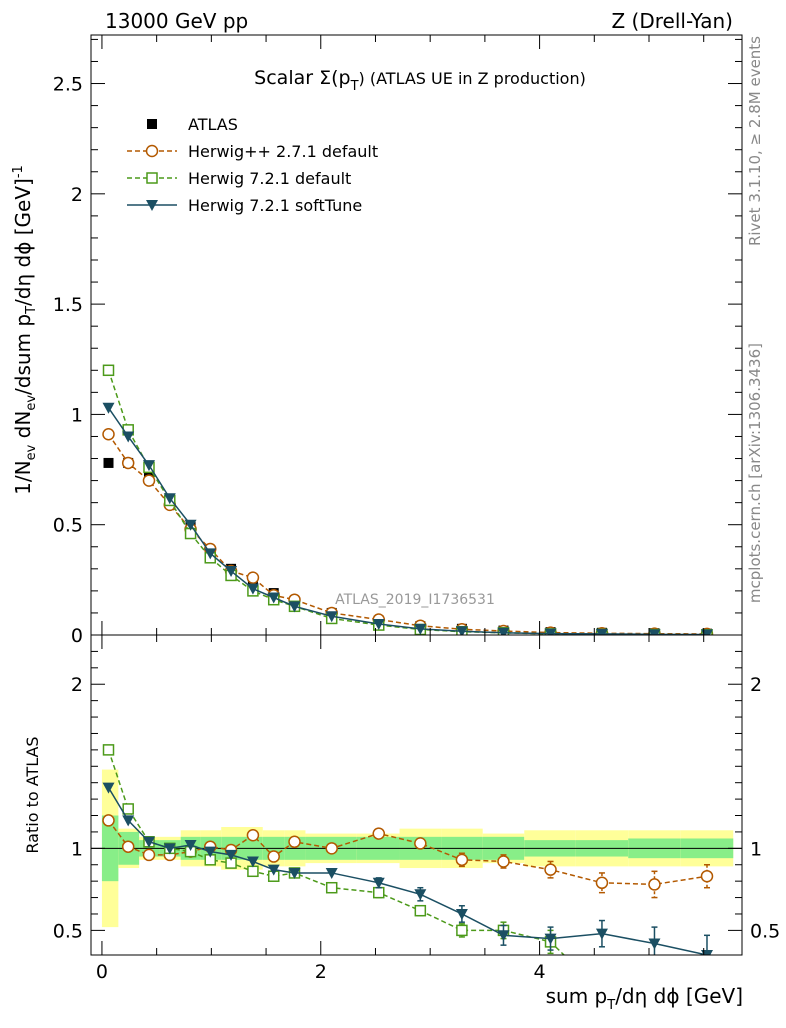  Describe the element at coordinates (275, 205) in the screenshot. I see `legend-label: Herwig 7.2.1 softTune` at that location.